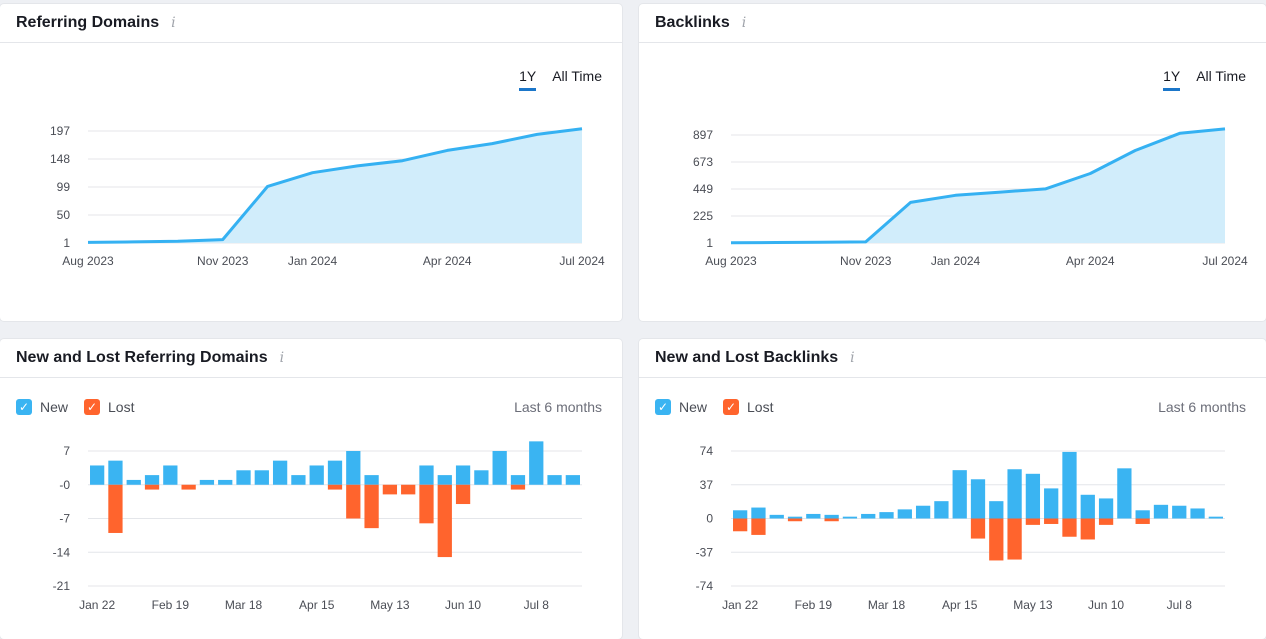 Image resolution: width=1266 pixels, height=639 pixels. I want to click on y-tick-label: -14, so click(62, 552).